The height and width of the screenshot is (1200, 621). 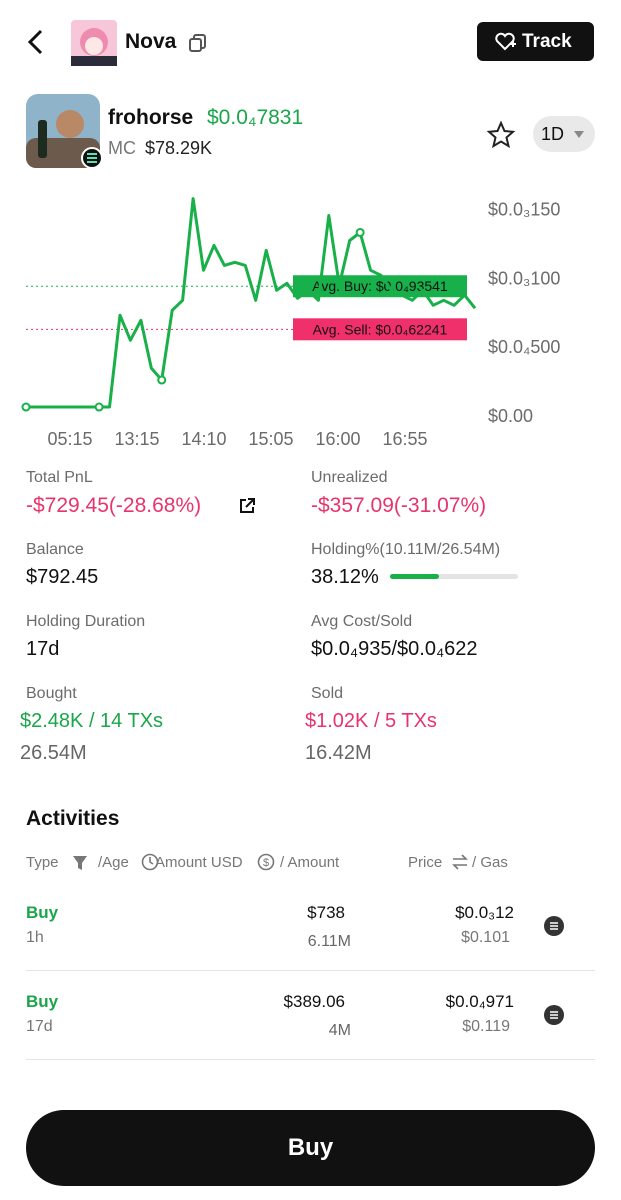 What do you see at coordinates (39, 1026) in the screenshot?
I see `tx-age: 17d` at bounding box center [39, 1026].